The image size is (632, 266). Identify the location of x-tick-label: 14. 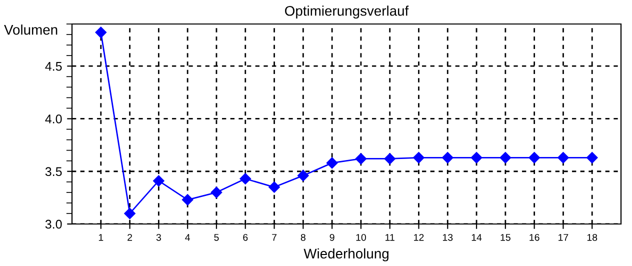
(477, 237).